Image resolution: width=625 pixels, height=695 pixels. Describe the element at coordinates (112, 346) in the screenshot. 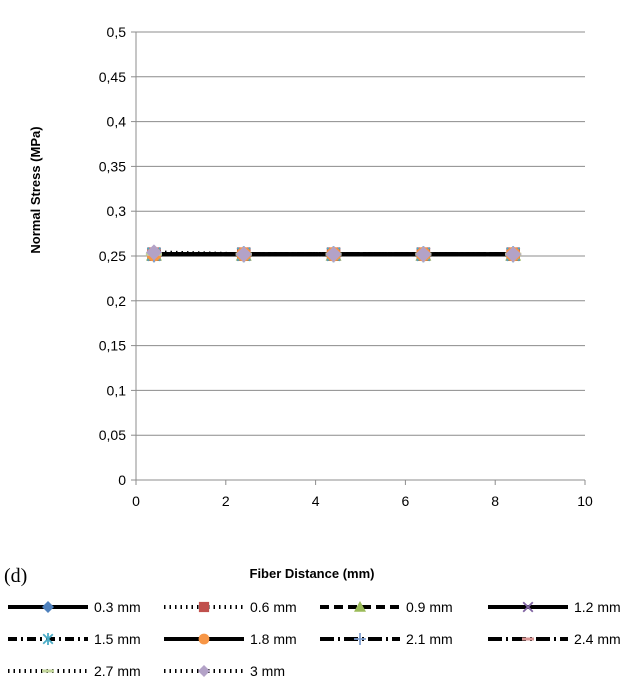

I see `y-tick-label: 0,15` at that location.